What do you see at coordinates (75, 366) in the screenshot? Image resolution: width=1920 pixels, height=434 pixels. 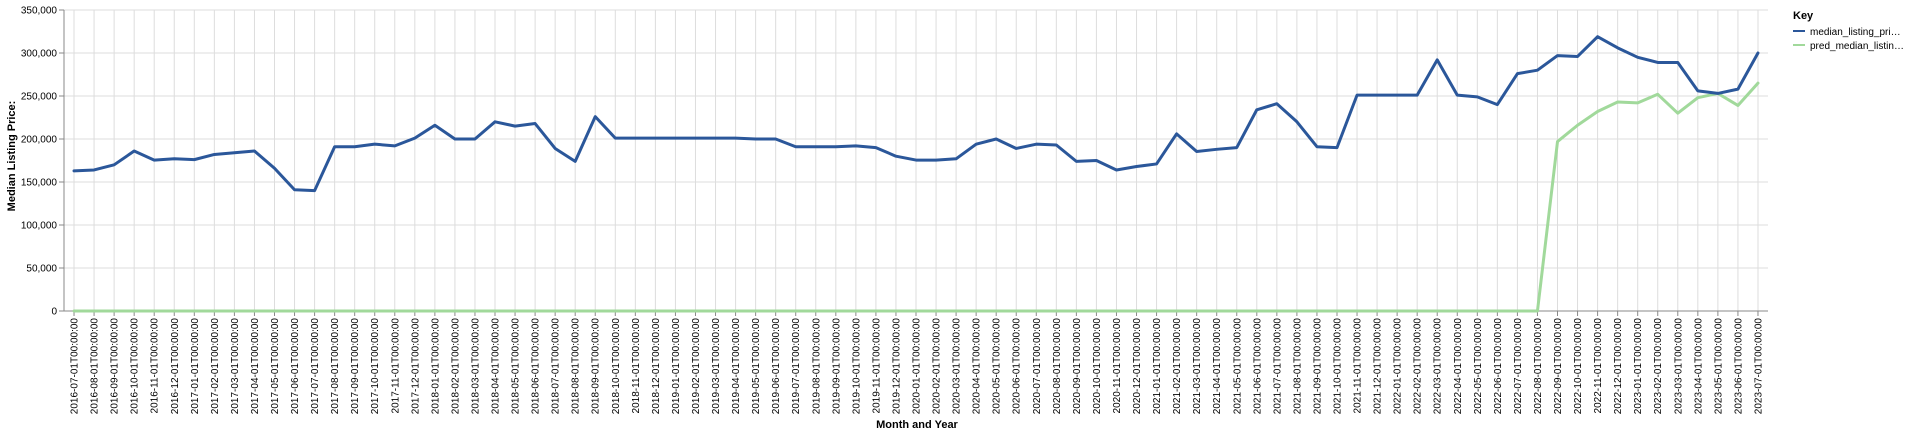 I see `x-tick-label: 2016-07-01T00:00:00` at bounding box center [75, 366].